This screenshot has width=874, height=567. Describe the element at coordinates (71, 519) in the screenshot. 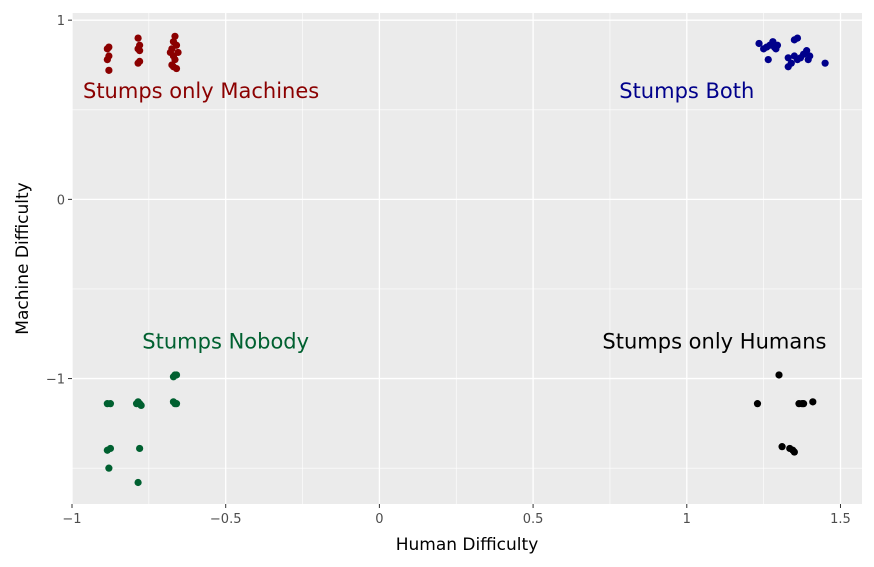

I see `x-tick-label: −1` at that location.